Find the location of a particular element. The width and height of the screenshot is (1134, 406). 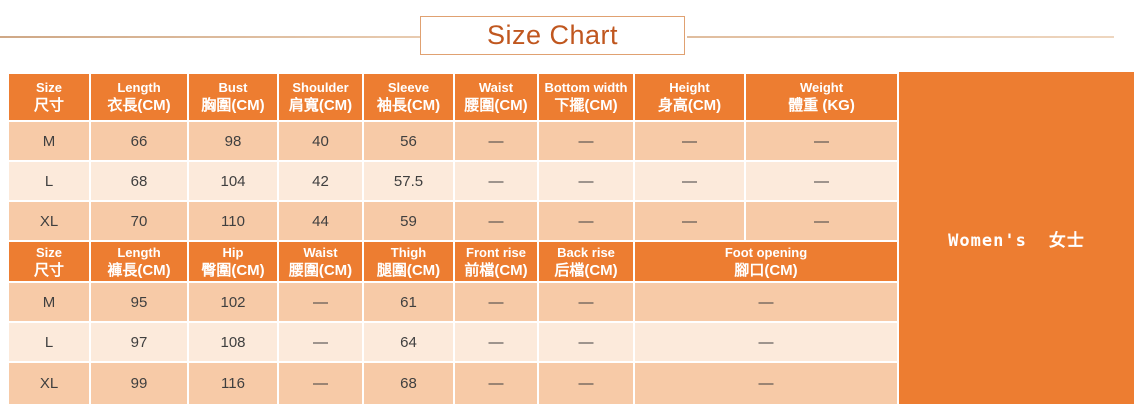

column-header: Weight 體重 (KG) is located at coordinates (821, 97).